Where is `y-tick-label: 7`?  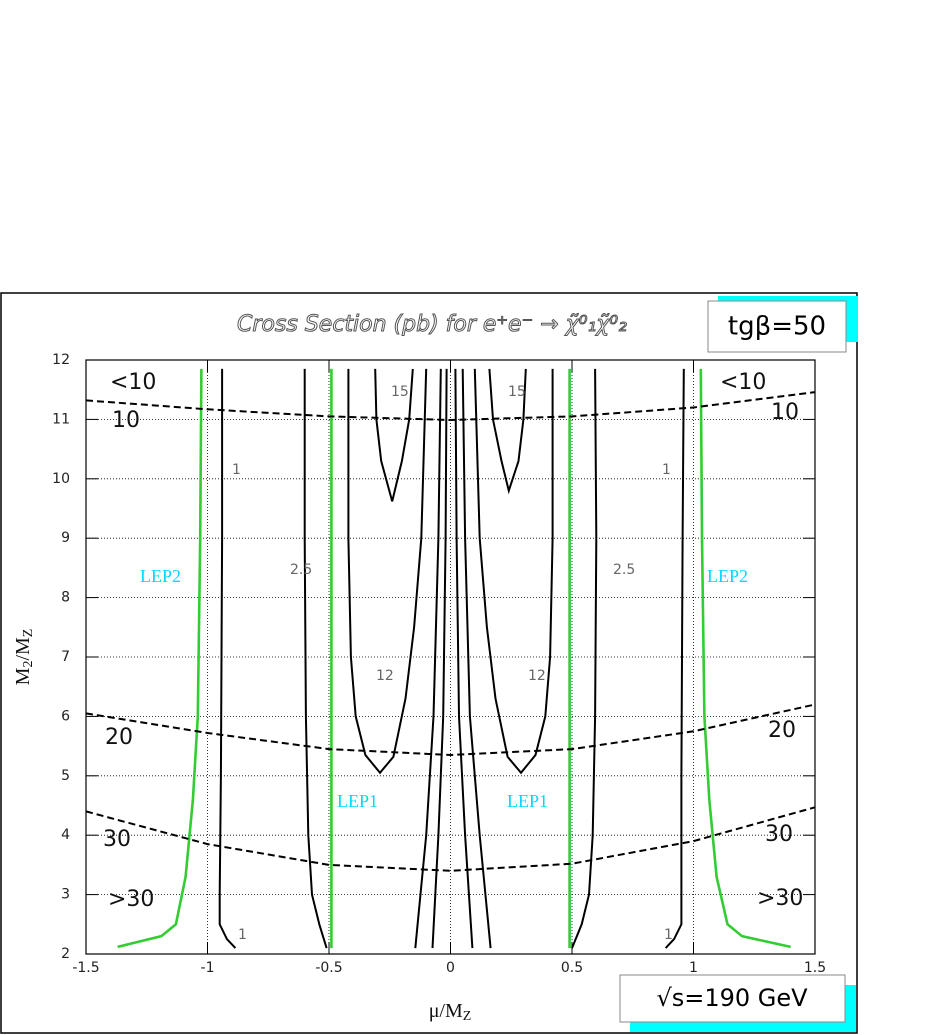
y-tick-label: 7 is located at coordinates (65, 657).